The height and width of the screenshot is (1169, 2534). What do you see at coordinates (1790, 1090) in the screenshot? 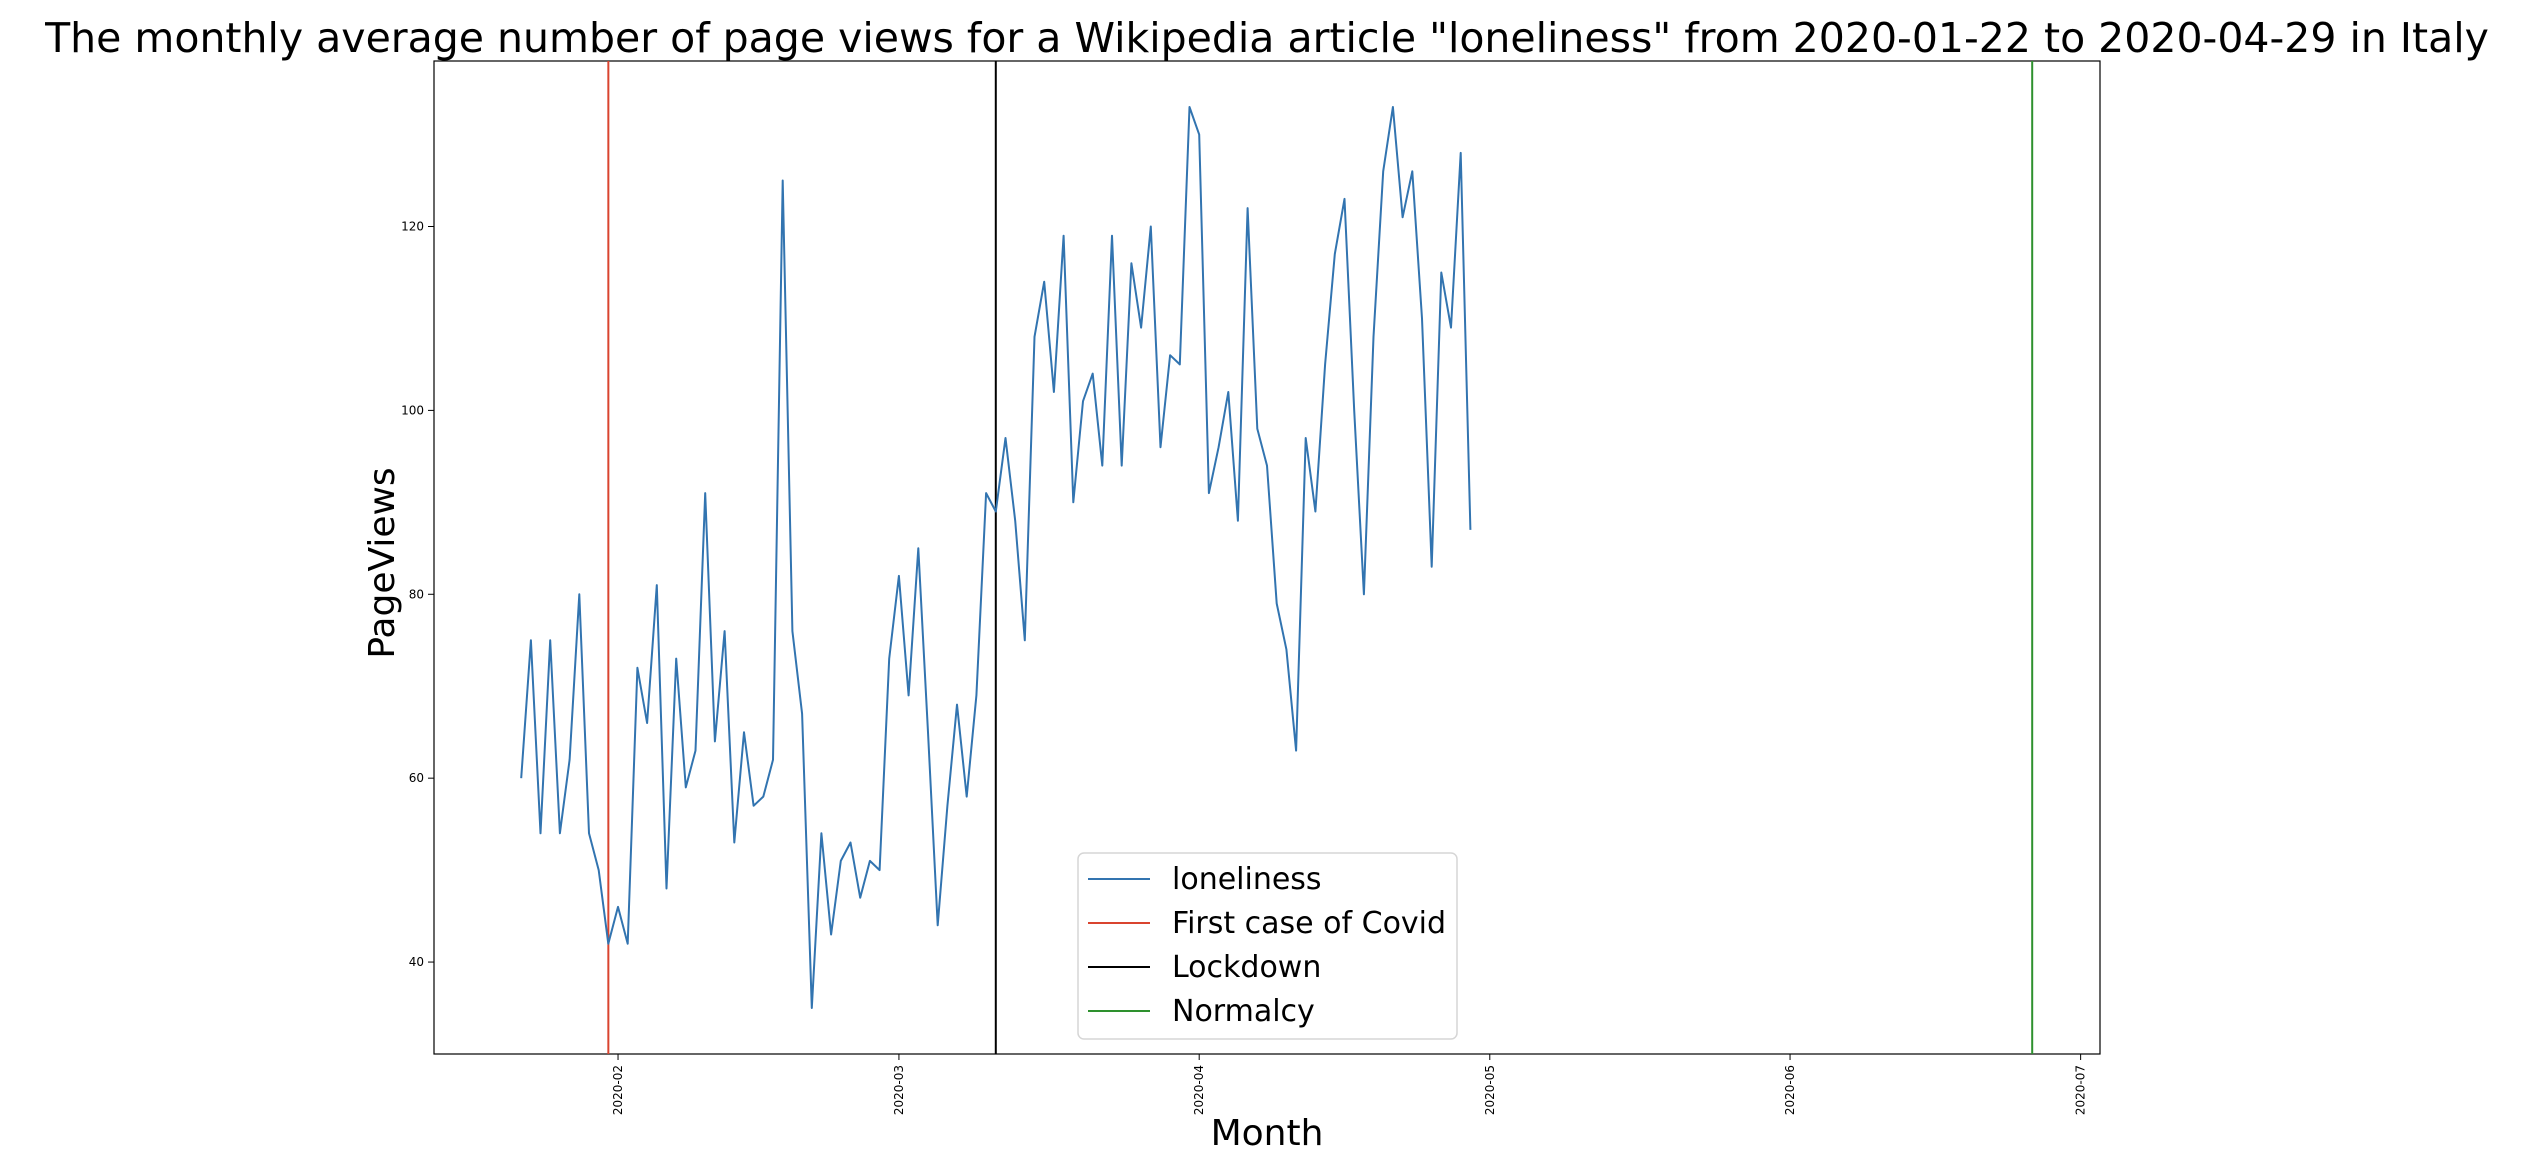
I see `x-tick-label: 2020-06` at bounding box center [1790, 1090].